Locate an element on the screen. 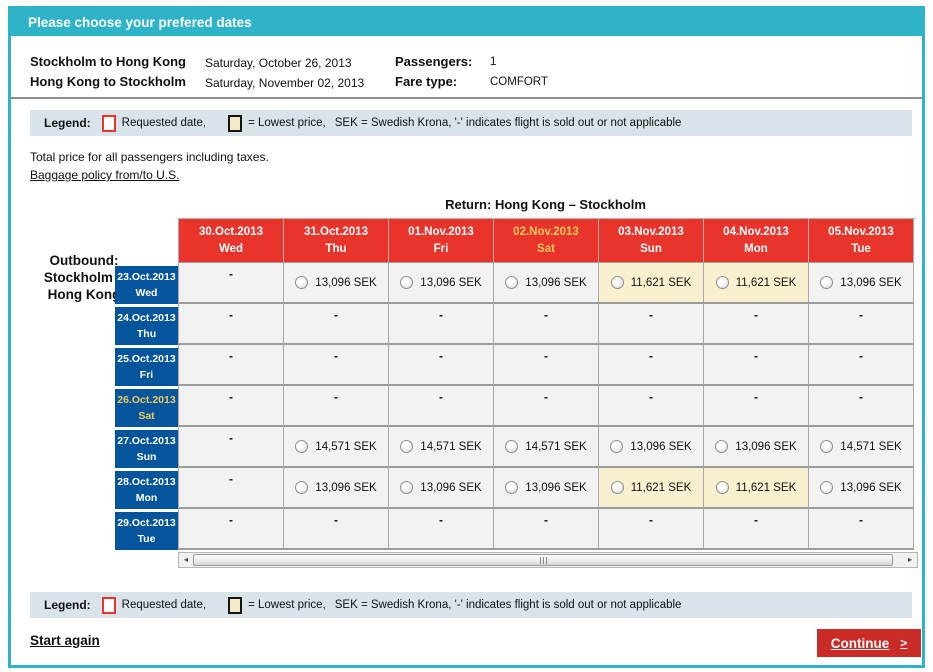 This screenshot has height=672, width=933. continue-button: Continue > is located at coordinates (869, 643).